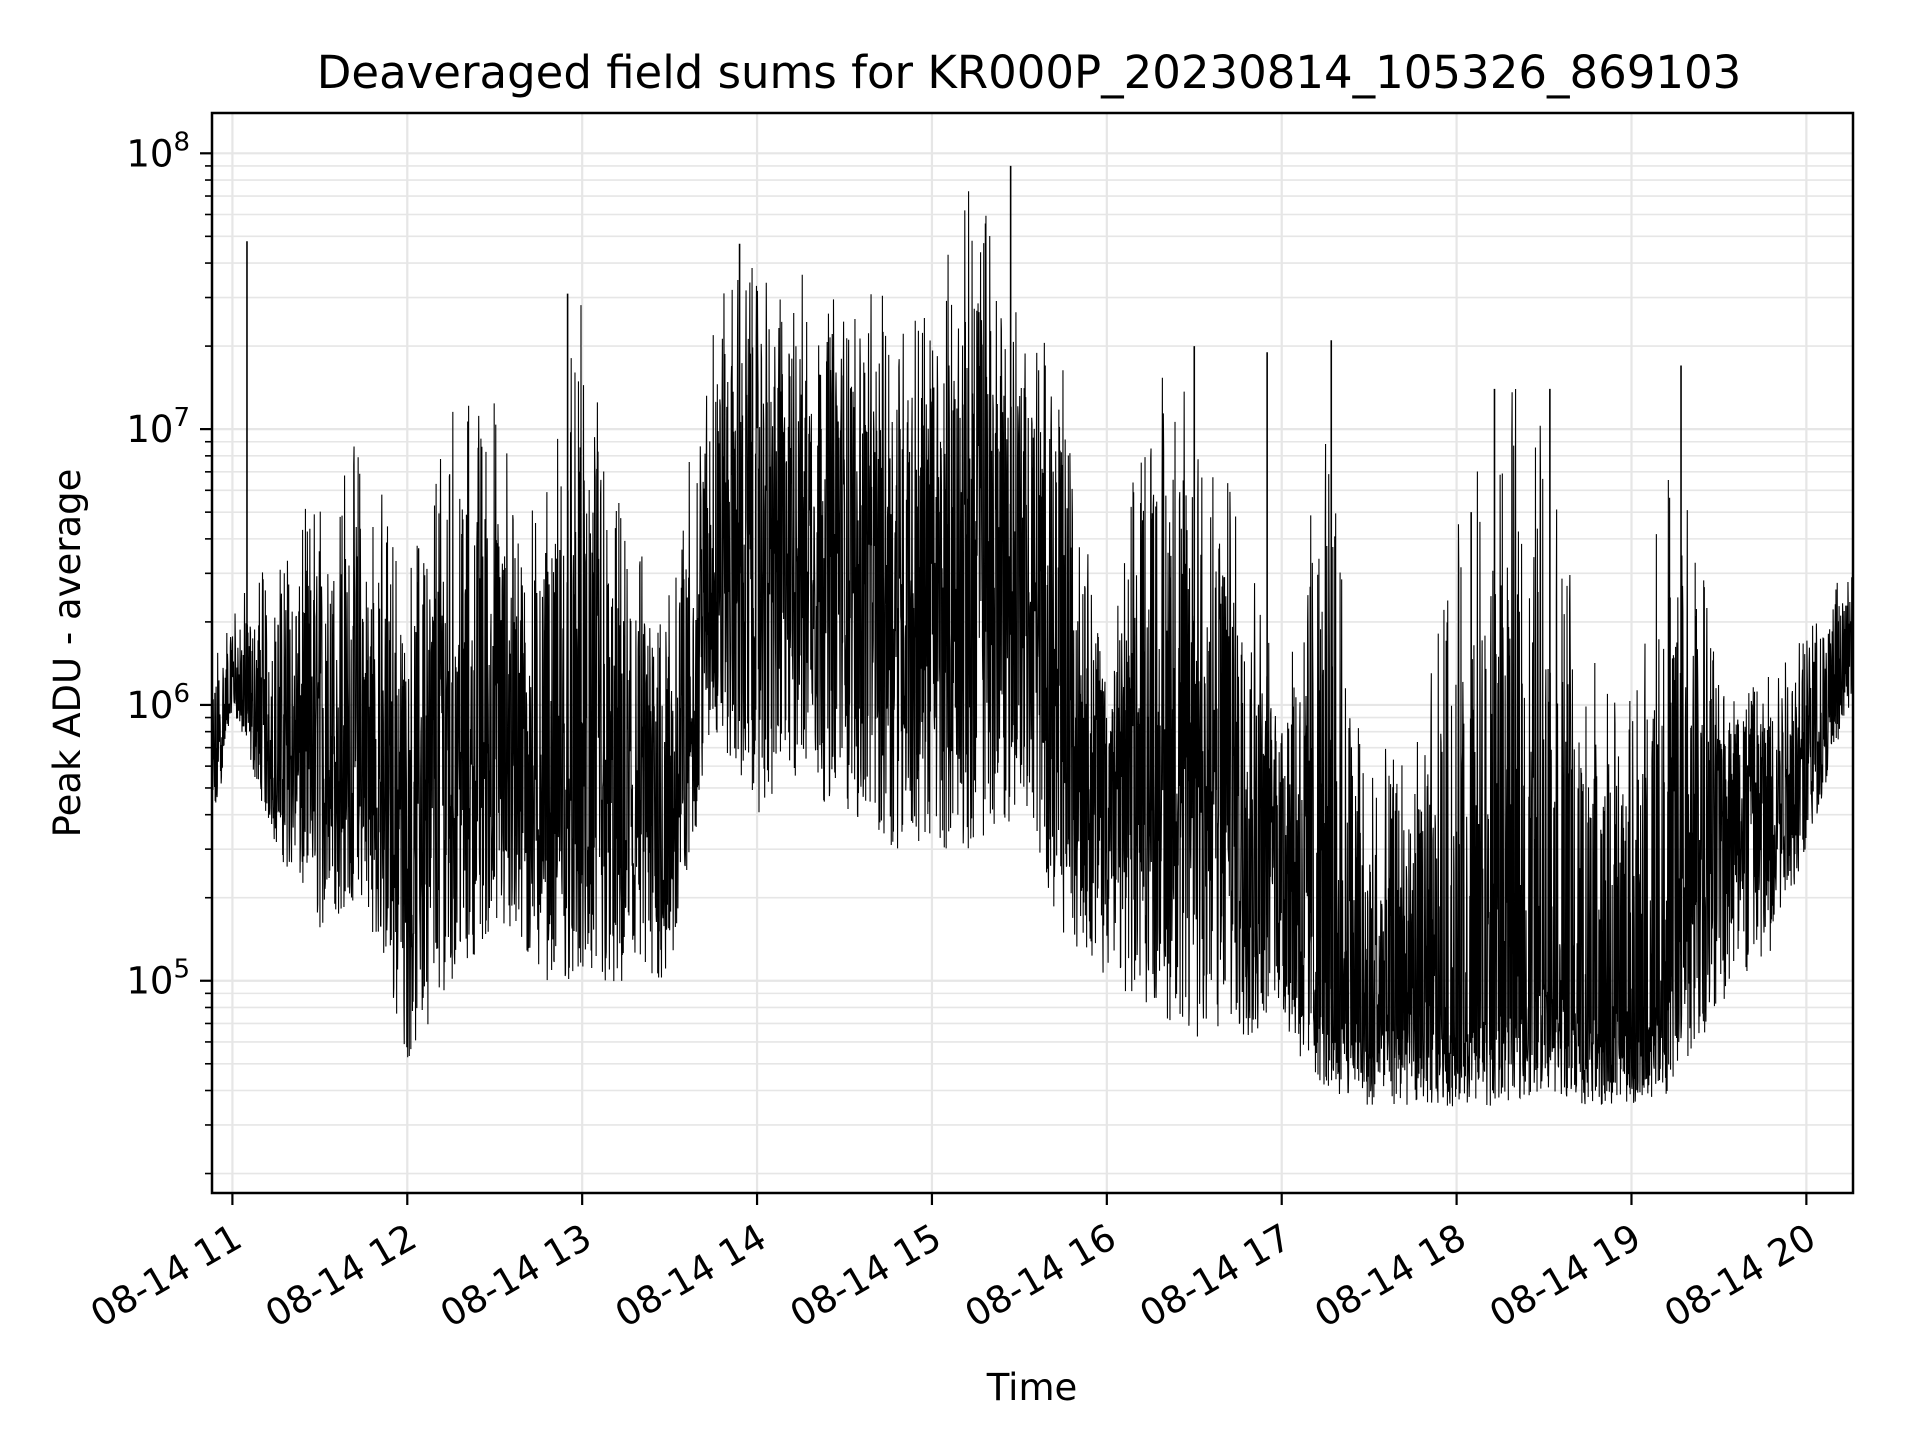 The image size is (1920, 1440). Describe the element at coordinates (67, 653) in the screenshot. I see `y-axis-label: Peak ADU - average` at that location.